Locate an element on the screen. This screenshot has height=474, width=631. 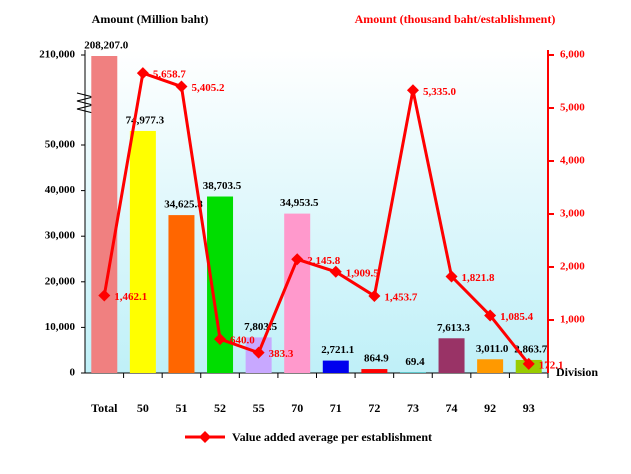
line-label: 172.1 is located at coordinates (551, 365).